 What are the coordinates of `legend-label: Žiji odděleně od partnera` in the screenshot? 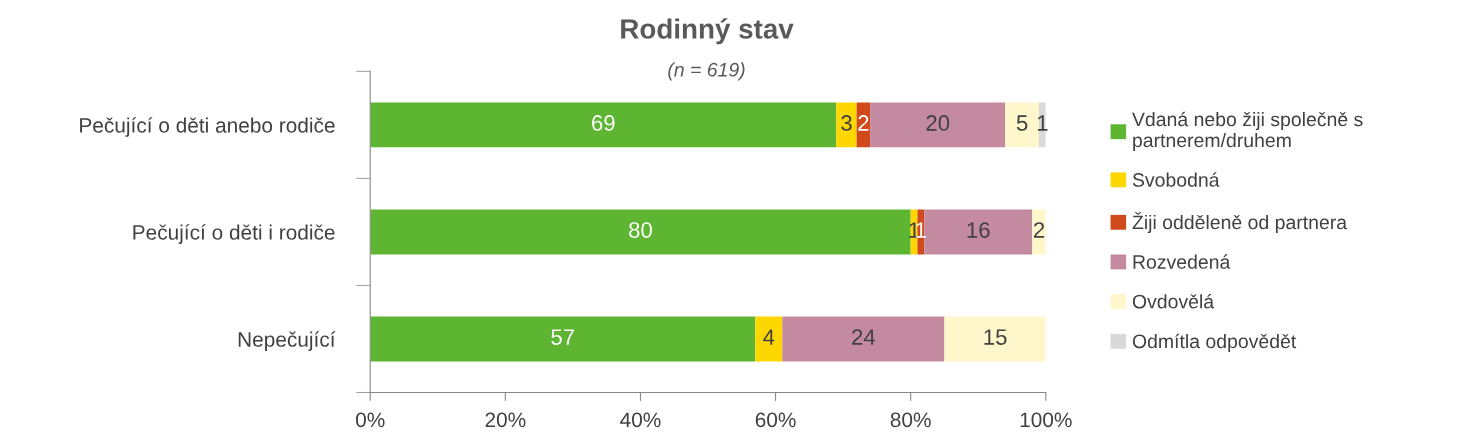 It's located at (1240, 223).